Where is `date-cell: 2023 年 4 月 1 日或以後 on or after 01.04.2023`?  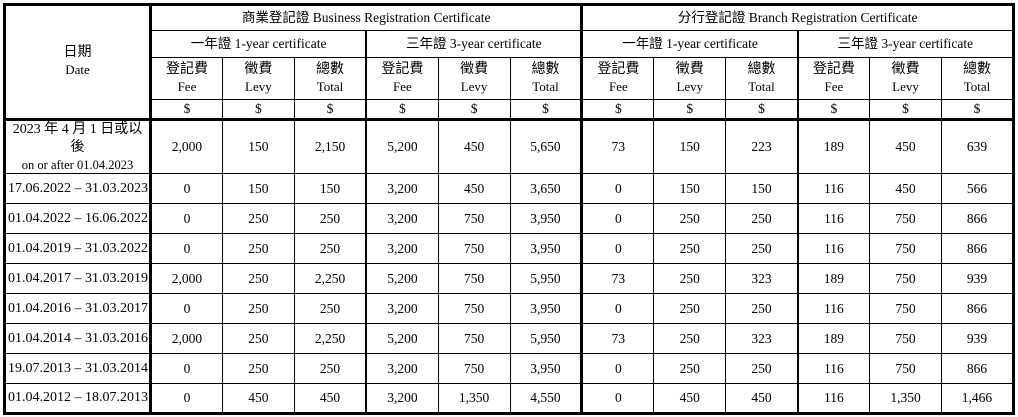 date-cell: 2023 年 4 月 1 日或以後 on or after 01.04.2023 is located at coordinates (78, 146).